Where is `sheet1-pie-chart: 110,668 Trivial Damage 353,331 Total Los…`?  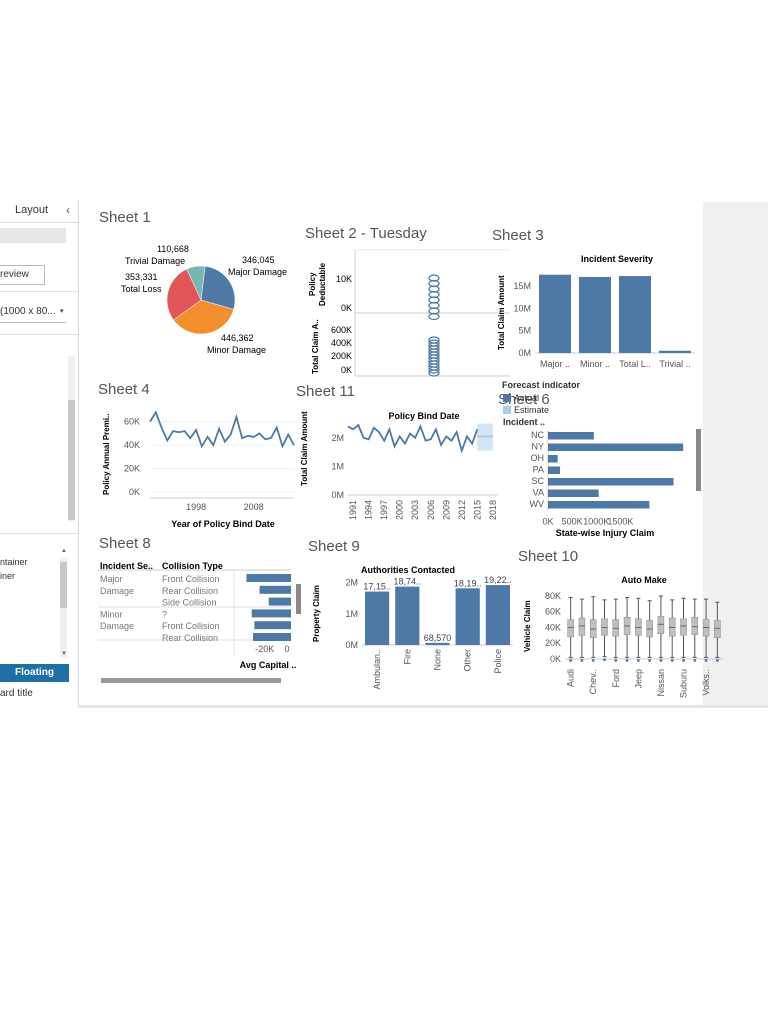
sheet1-pie-chart: 110,668 Trivial Damage 353,331 Total Los… is located at coordinates (200, 297).